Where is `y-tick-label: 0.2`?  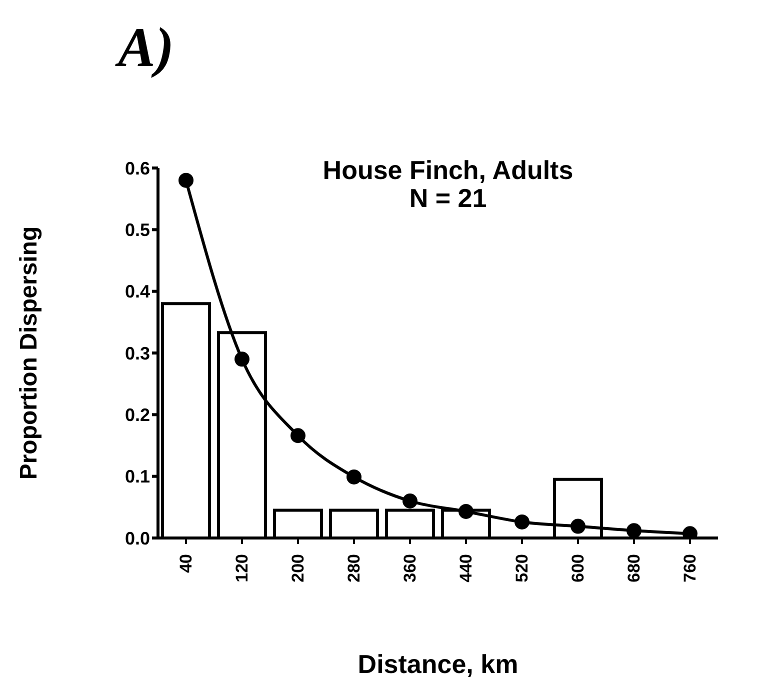
y-tick-label: 0.2 is located at coordinates (137, 415).